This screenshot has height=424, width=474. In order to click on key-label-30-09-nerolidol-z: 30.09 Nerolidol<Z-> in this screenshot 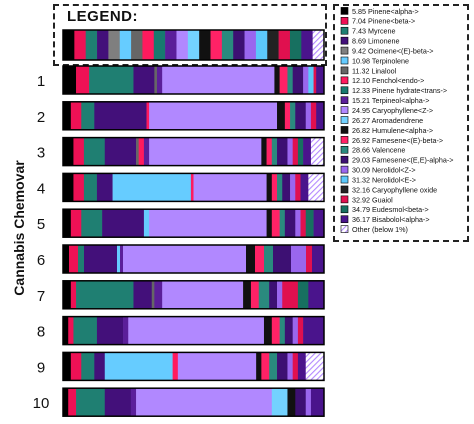, I will do `click(384, 170)`.